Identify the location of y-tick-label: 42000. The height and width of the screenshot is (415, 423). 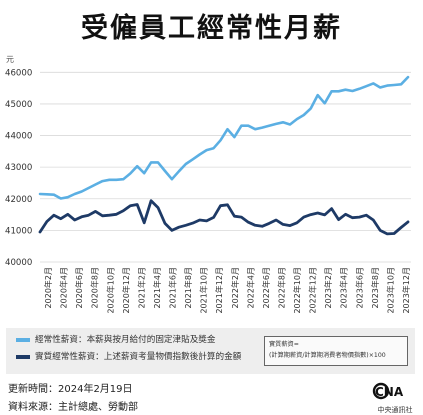
(18, 200).